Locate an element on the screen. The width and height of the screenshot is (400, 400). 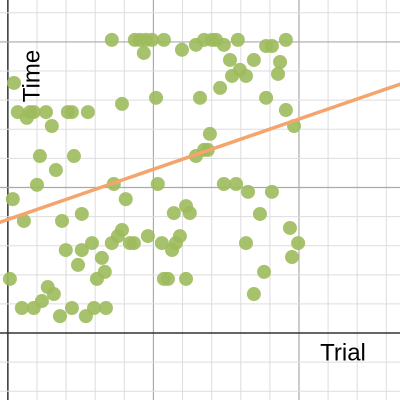
y-axis-label: Time is located at coordinates (31, 76).